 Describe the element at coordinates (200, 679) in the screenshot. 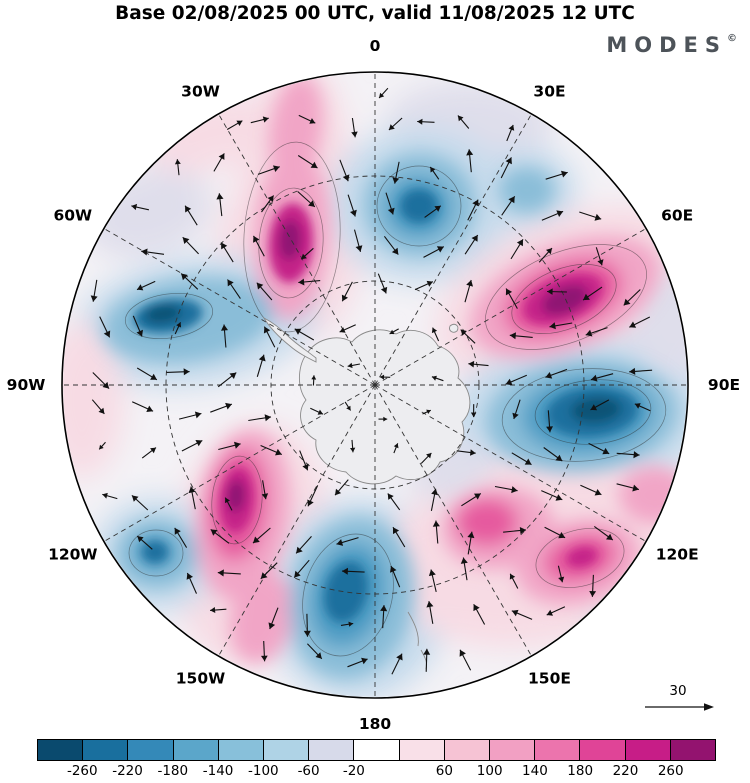

I see `meridian-label-150W: 150W` at that location.